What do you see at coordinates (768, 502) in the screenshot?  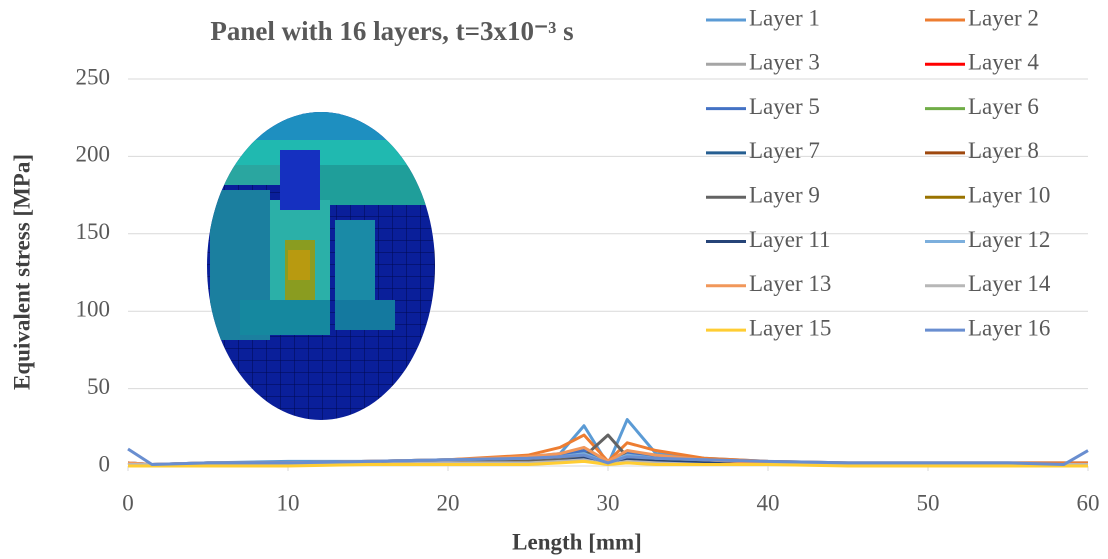 I see `x-tick-label: 40` at bounding box center [768, 502].